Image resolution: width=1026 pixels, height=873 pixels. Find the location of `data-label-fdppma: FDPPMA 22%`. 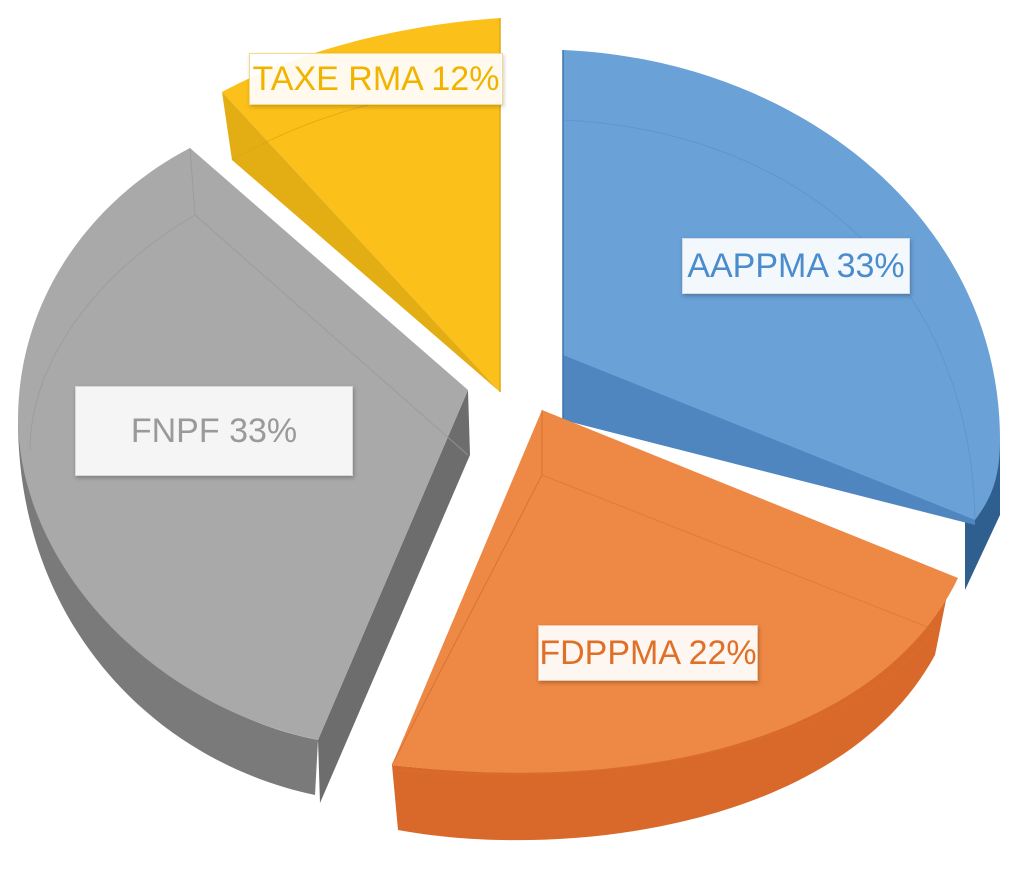

data-label-fdppma: FDPPMA 22% is located at coordinates (648, 653).